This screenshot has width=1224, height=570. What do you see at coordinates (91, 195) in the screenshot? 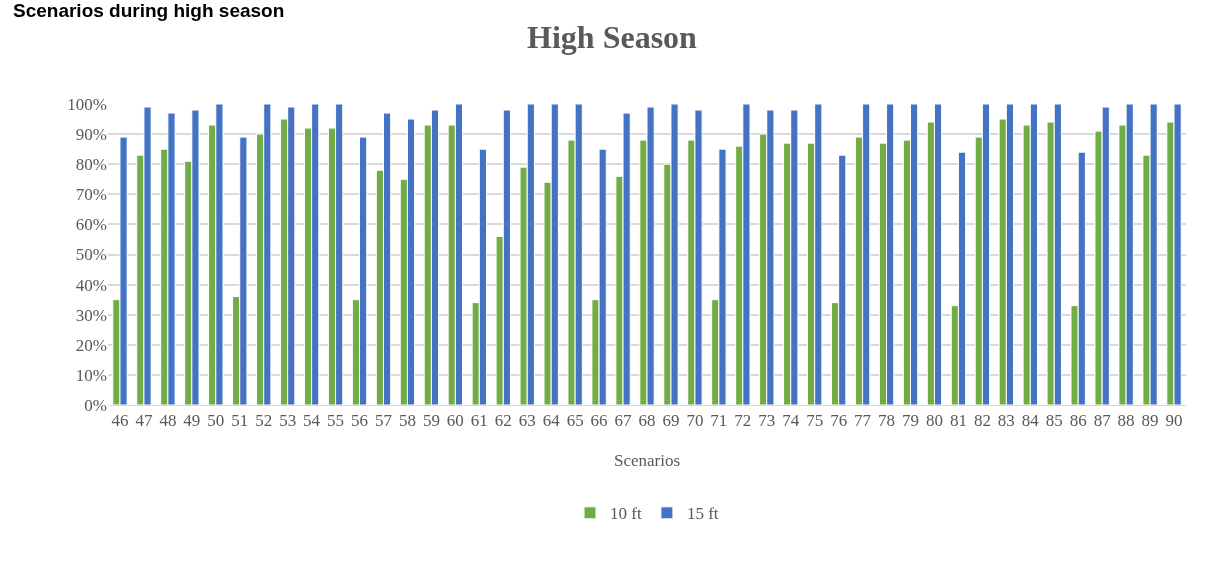
I see `y-tick-label: 70%` at bounding box center [91, 195].